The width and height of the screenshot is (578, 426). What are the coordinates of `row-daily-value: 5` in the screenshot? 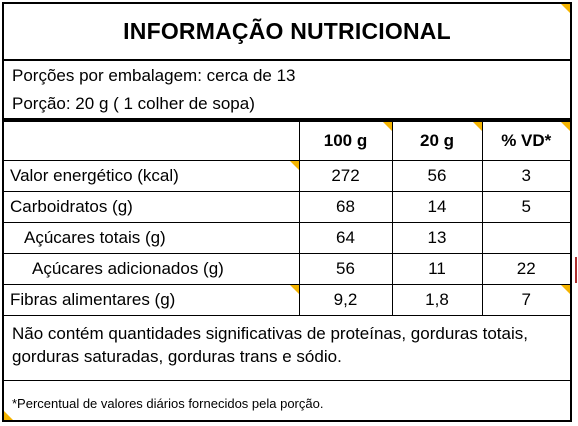 It's located at (525, 207).